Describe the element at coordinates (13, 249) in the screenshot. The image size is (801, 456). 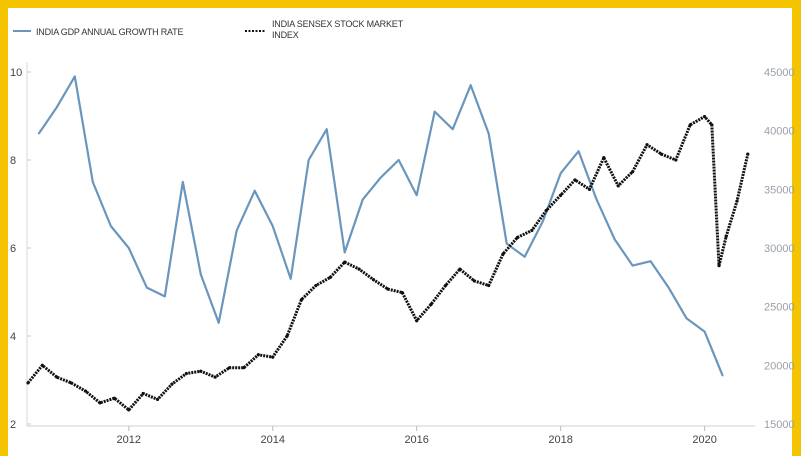
I see `y-left-tick-label: 6` at that location.